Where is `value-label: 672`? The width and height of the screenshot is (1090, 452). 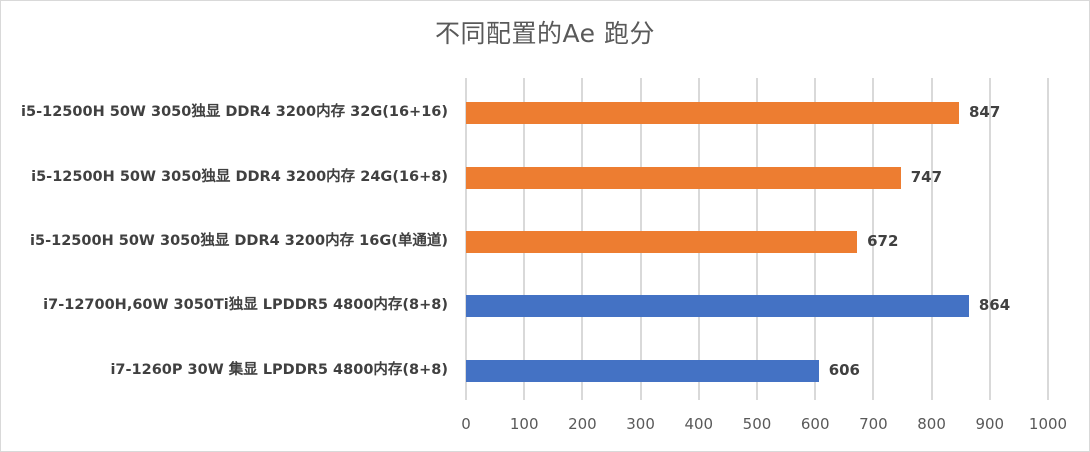 value-label: 672 is located at coordinates (883, 241).